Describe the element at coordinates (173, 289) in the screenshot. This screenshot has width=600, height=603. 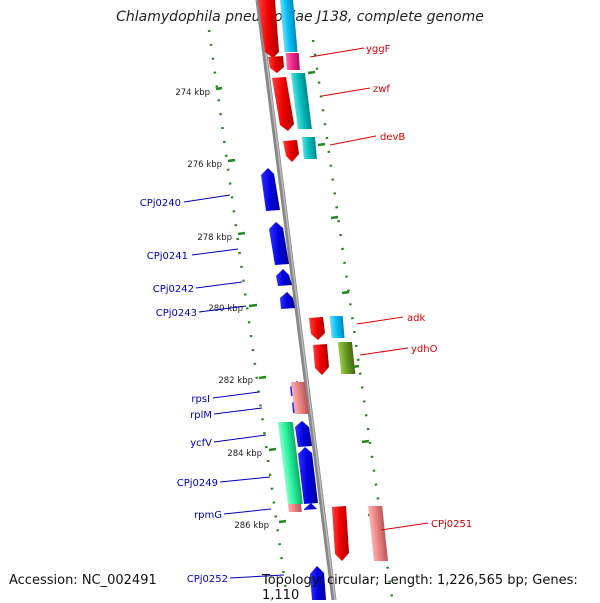
I see `gene-label-CPj0242: CPj0242` at that location.